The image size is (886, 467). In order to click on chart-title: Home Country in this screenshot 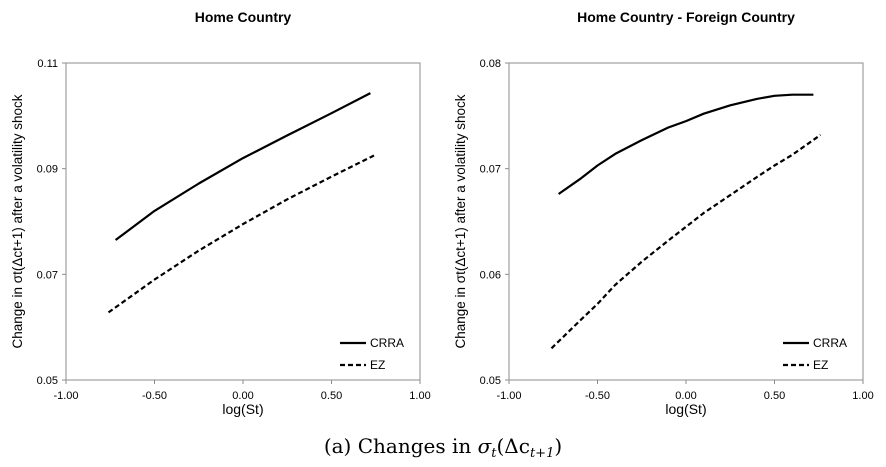, I will do `click(243, 17)`.